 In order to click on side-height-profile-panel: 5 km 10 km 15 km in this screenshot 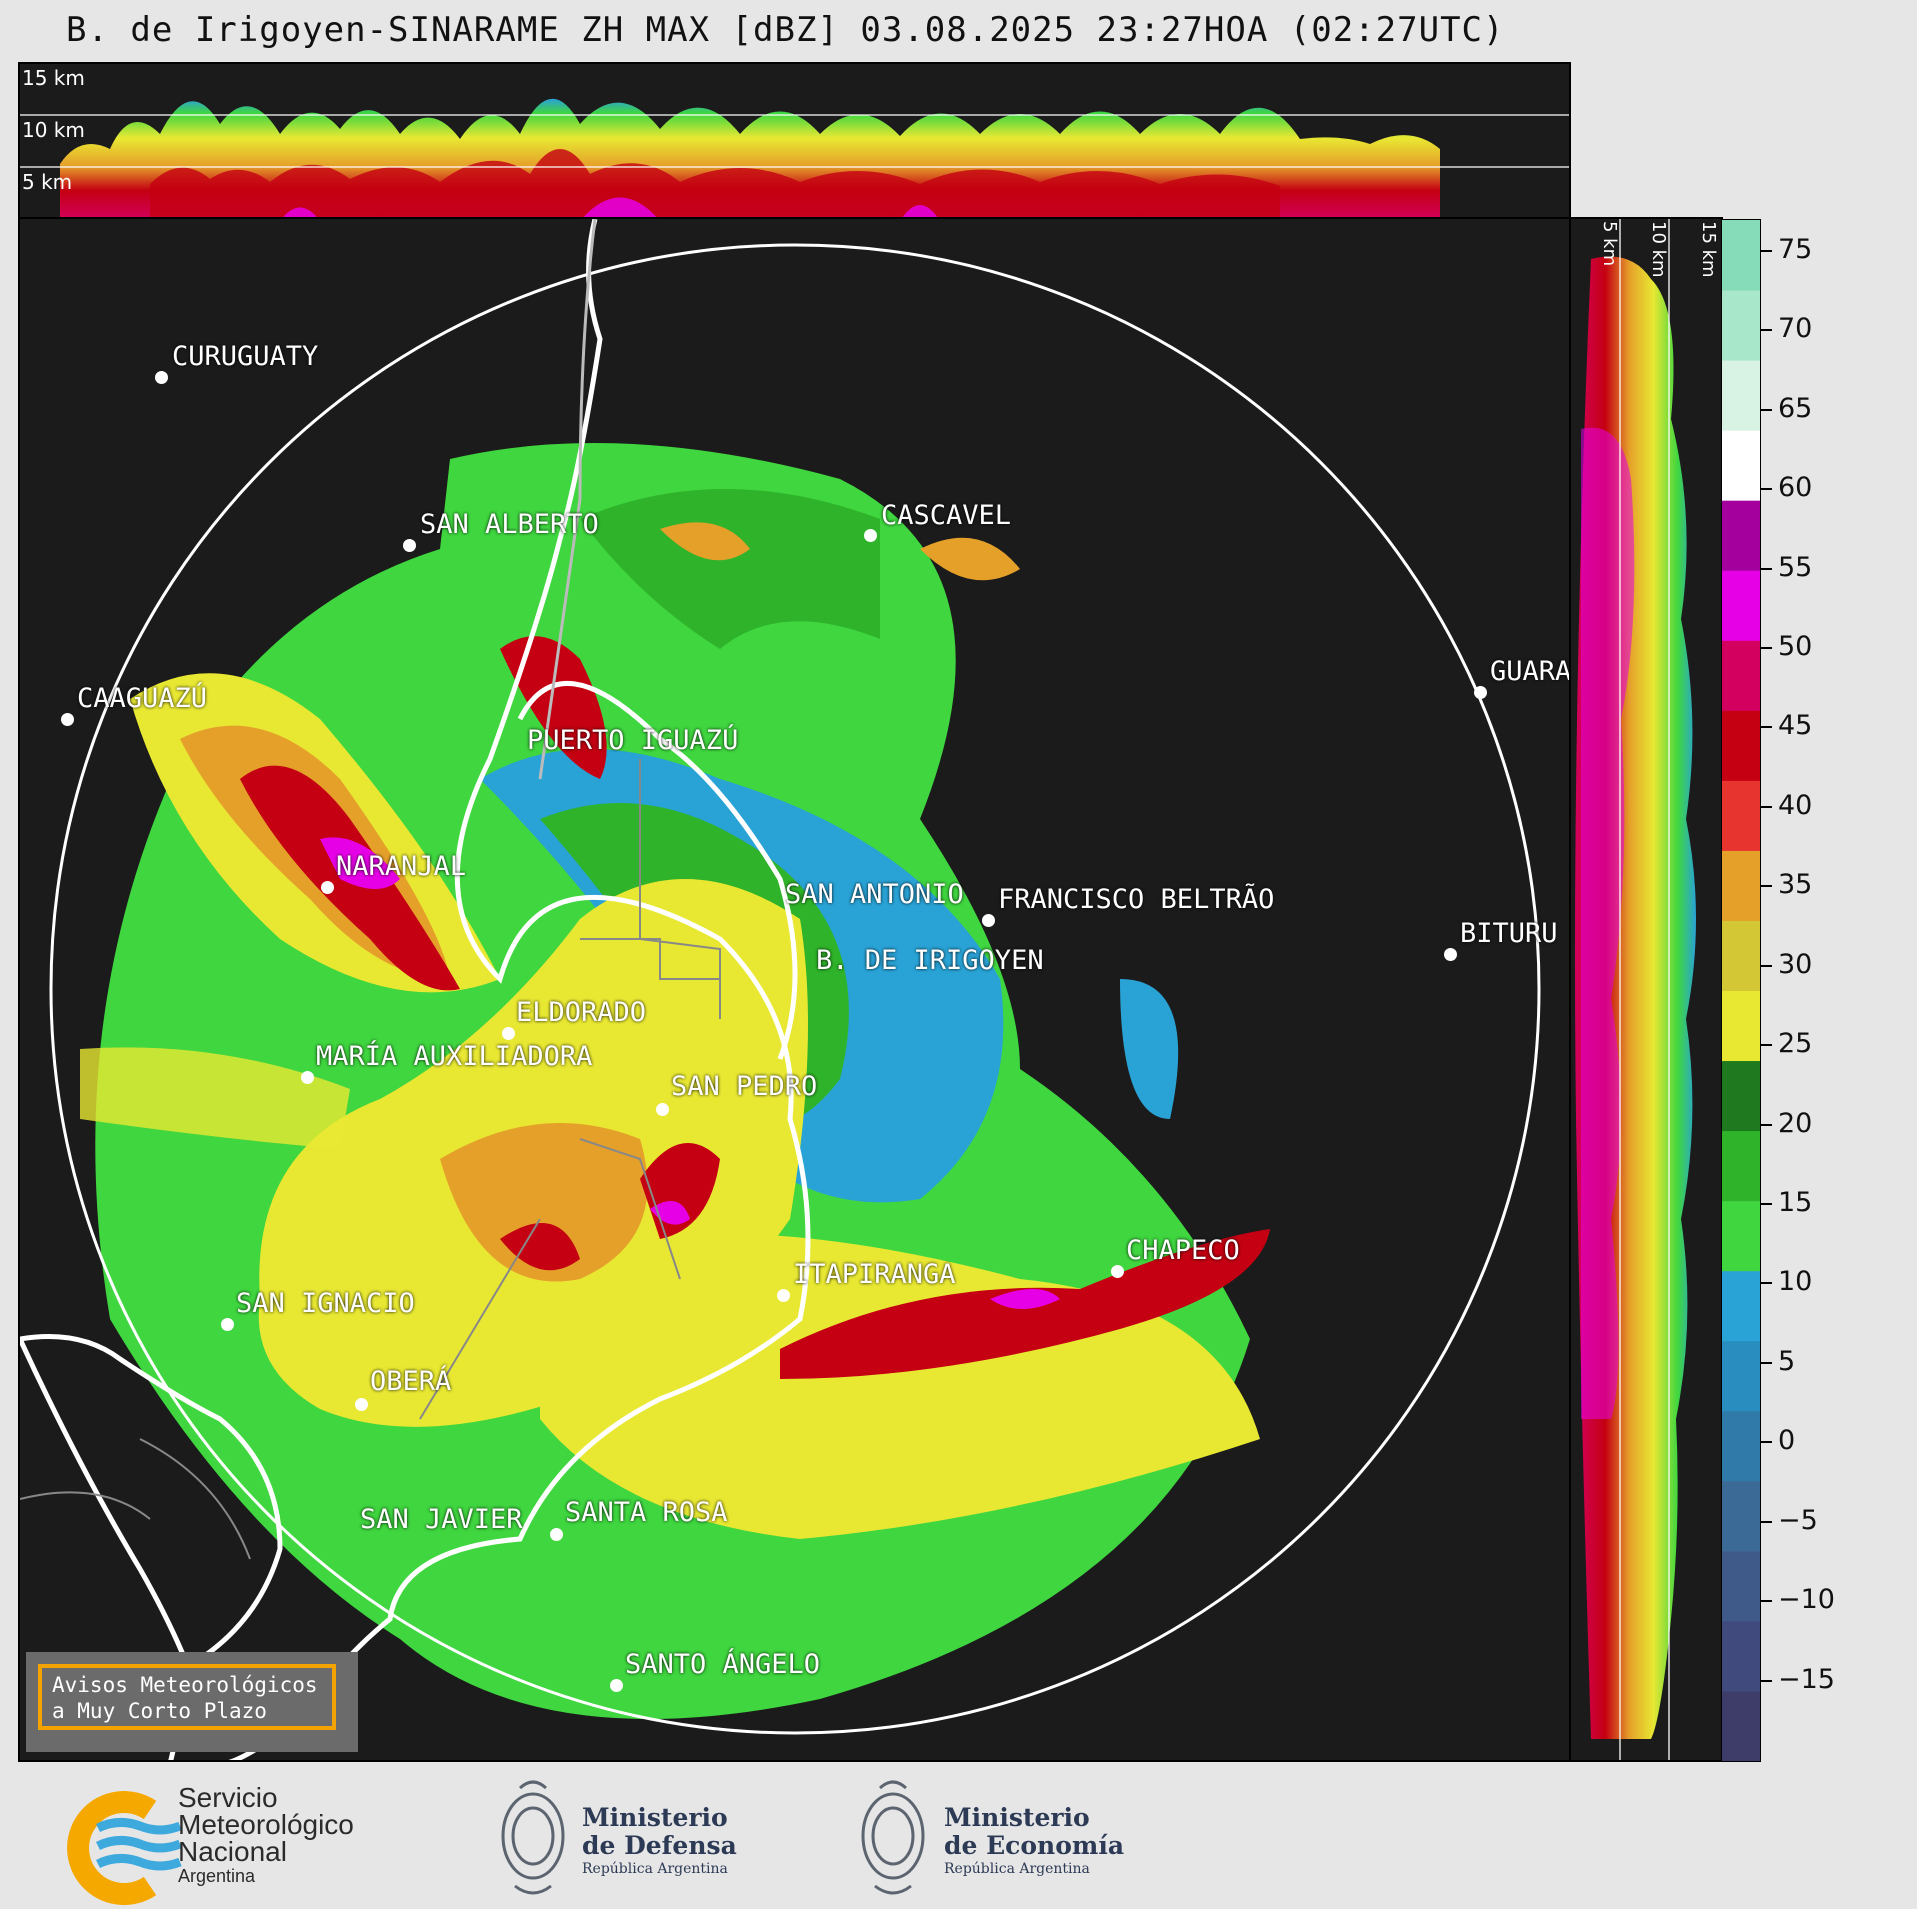, I will do `click(1646, 989)`.